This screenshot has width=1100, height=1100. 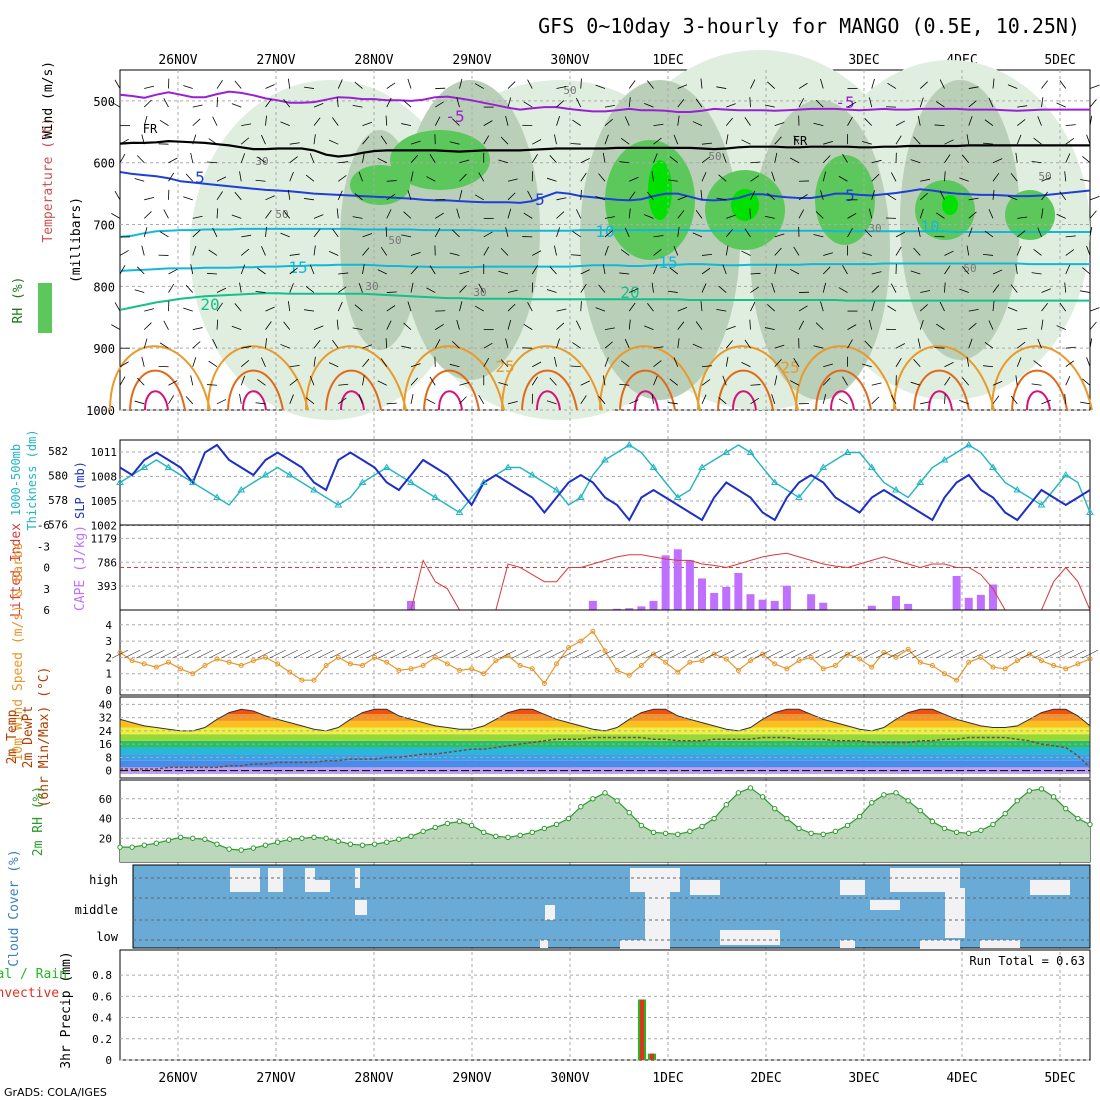 What do you see at coordinates (765, 1078) in the screenshot?
I see `date-label-bottom: 2DEC` at bounding box center [765, 1078].